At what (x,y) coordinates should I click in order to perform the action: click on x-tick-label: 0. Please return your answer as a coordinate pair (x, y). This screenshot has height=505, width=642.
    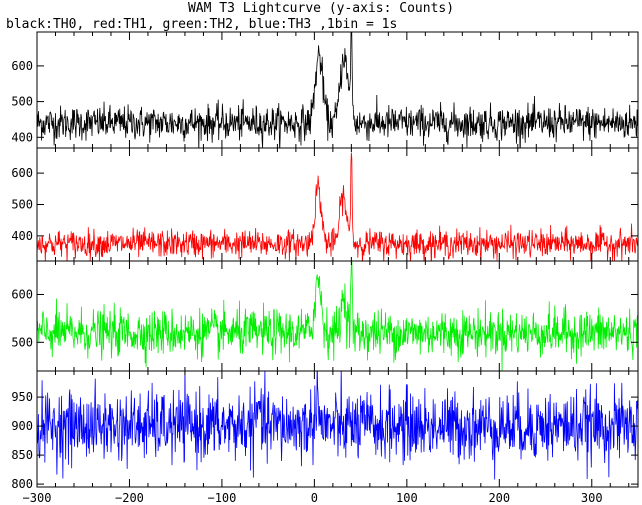
    Looking at the image, I should click on (314, 498).